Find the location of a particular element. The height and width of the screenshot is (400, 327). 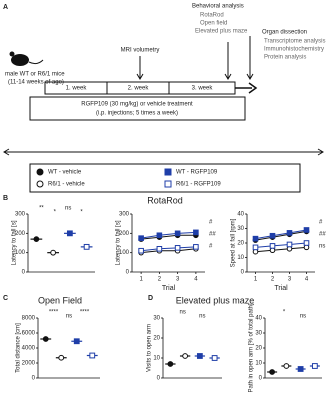

y-axis-label: Path in open arm [% of total path] is located at coordinates (252, 347).